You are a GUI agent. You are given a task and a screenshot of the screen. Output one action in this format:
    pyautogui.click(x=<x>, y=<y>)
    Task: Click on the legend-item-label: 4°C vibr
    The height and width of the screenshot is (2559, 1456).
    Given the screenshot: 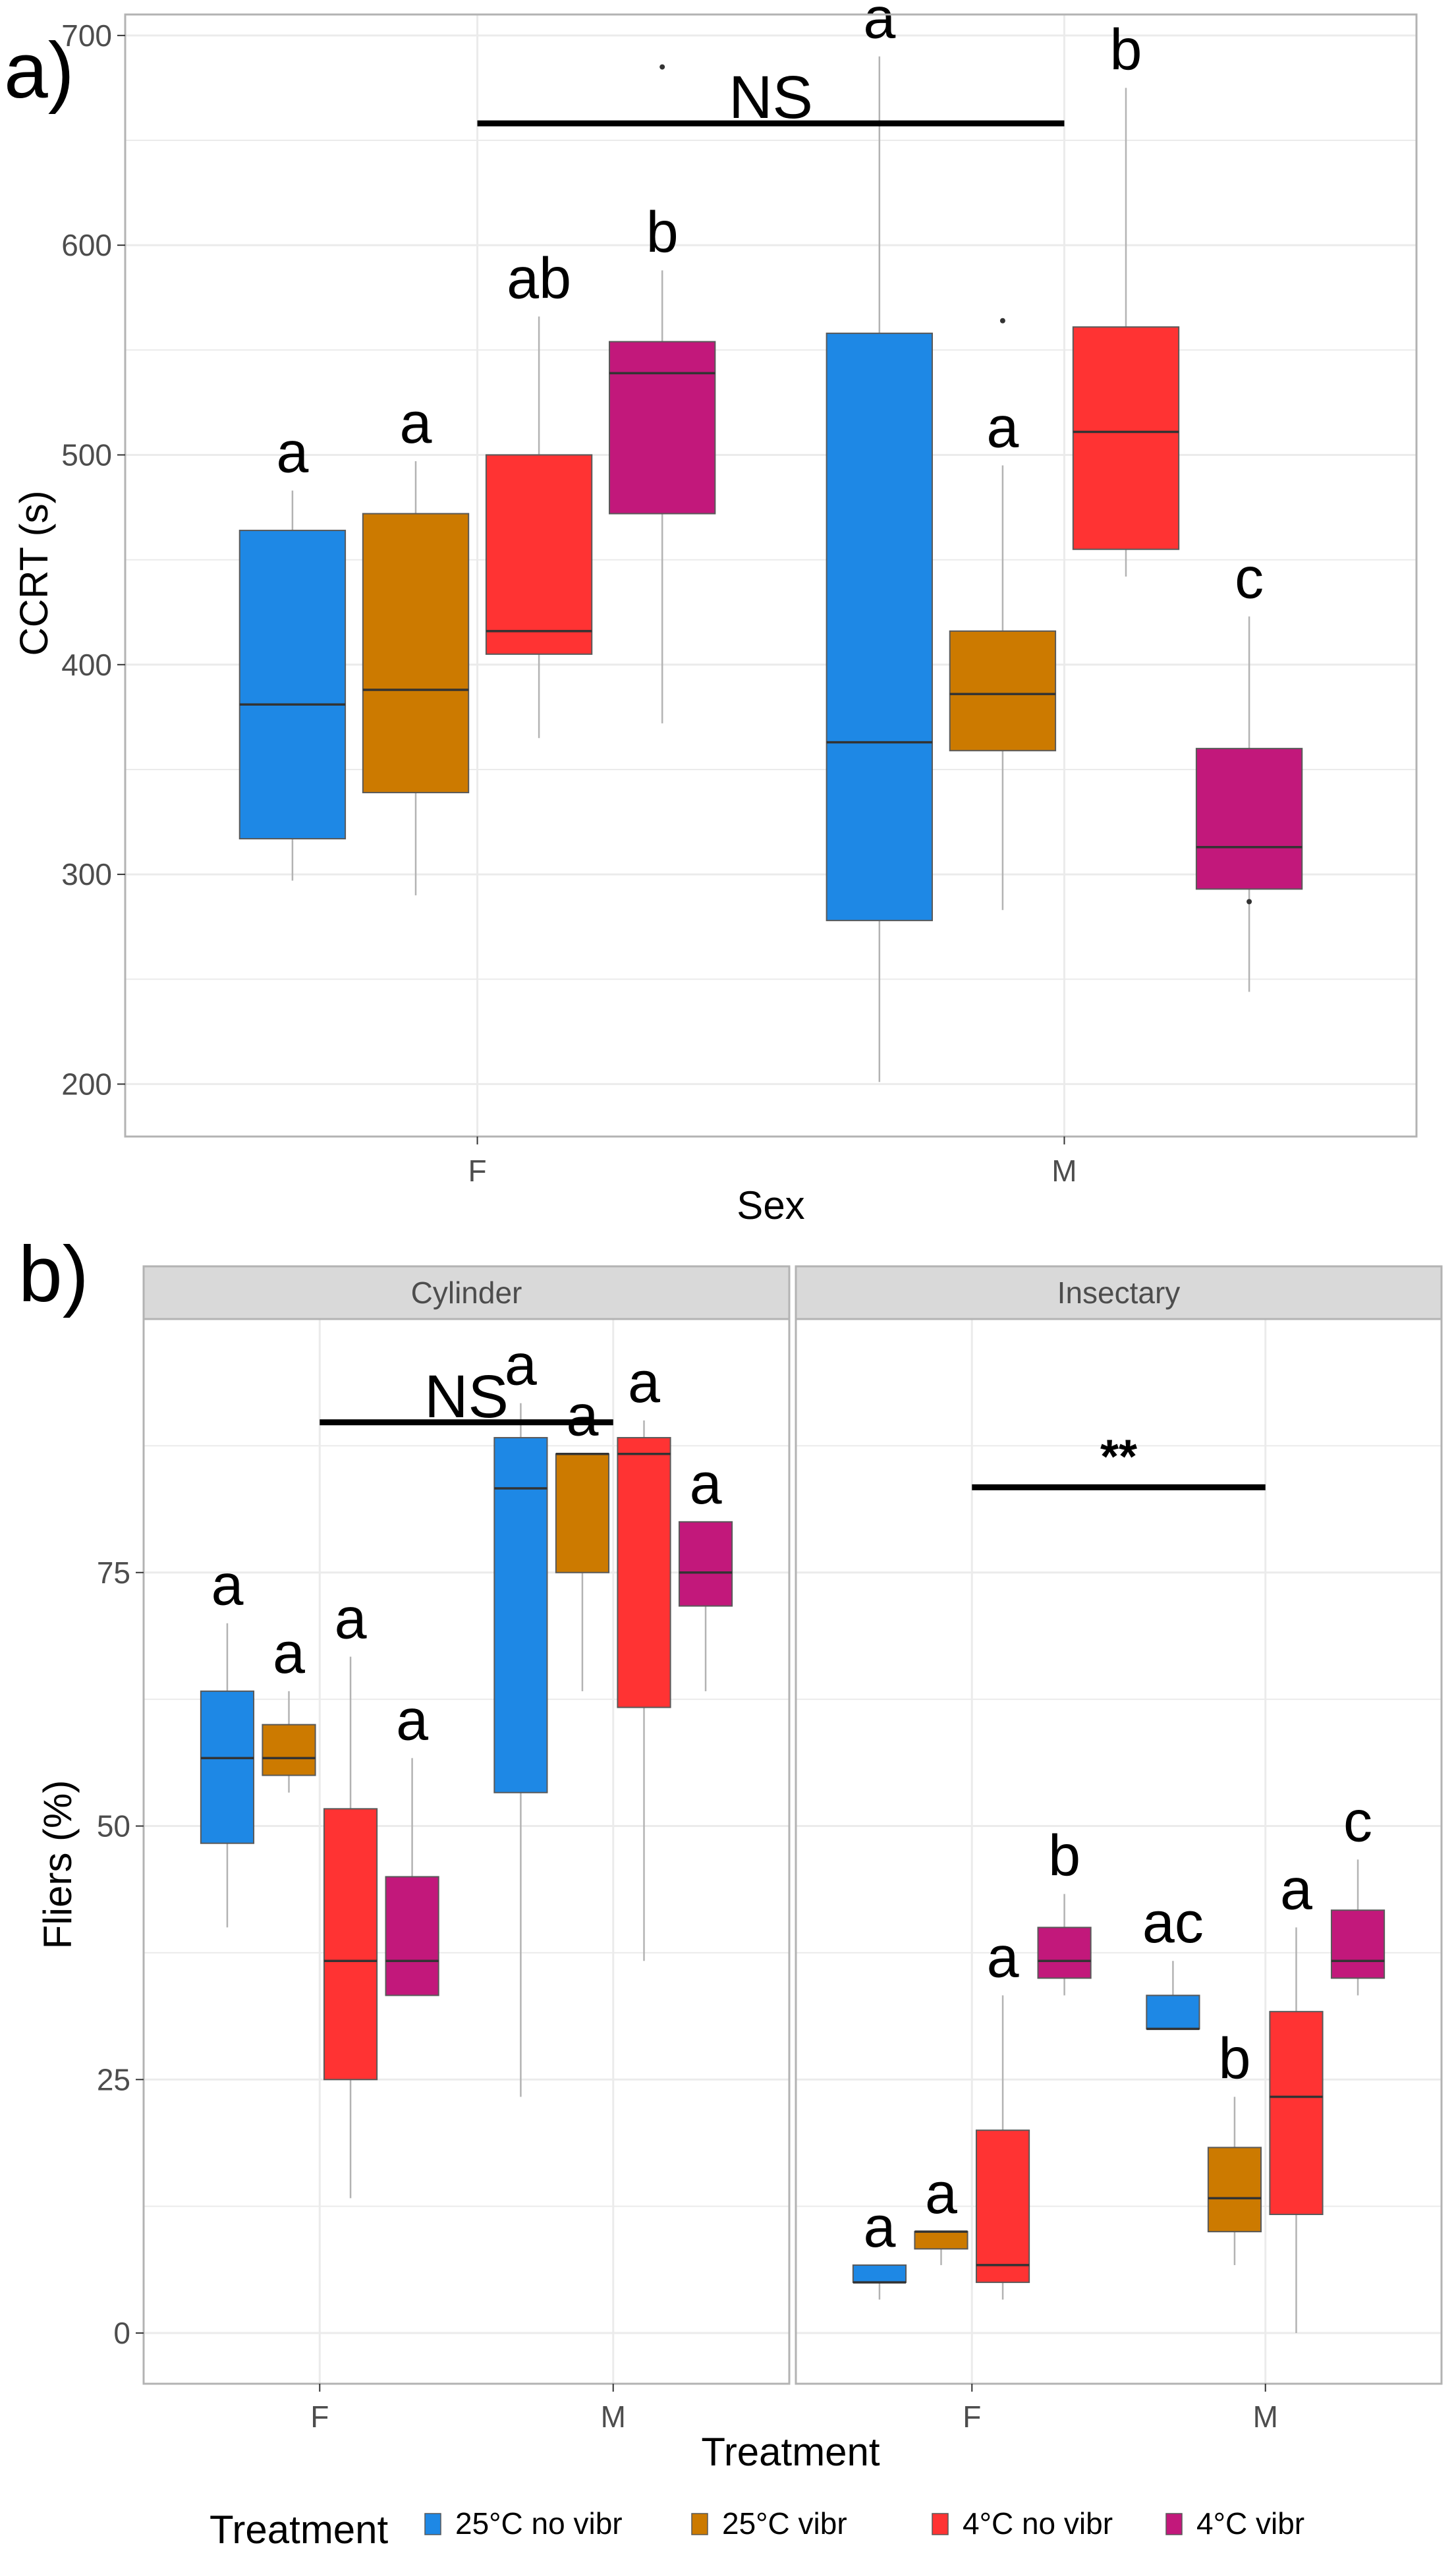 What is the action you would take?
    pyautogui.click(x=1250, y=2523)
    